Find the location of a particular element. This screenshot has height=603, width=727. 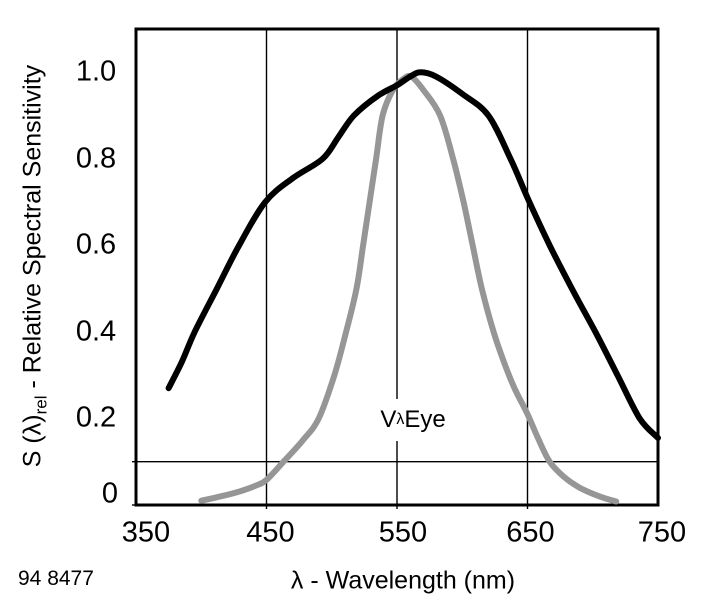

y-axis-title-suffix: - Relative Spectral Sensitivity is located at coordinates (32, 230).